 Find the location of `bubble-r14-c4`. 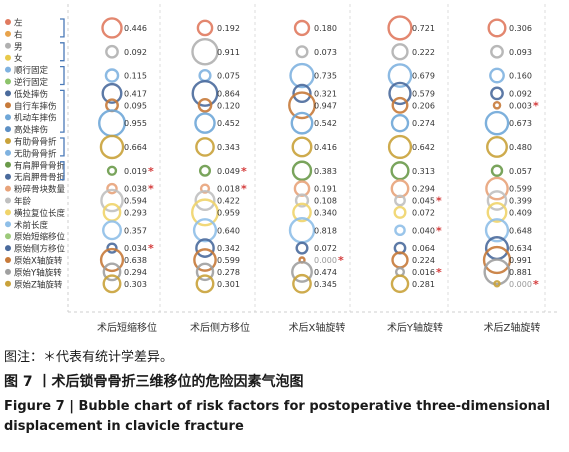

bubble-r14-c4 is located at coordinates (497, 188).